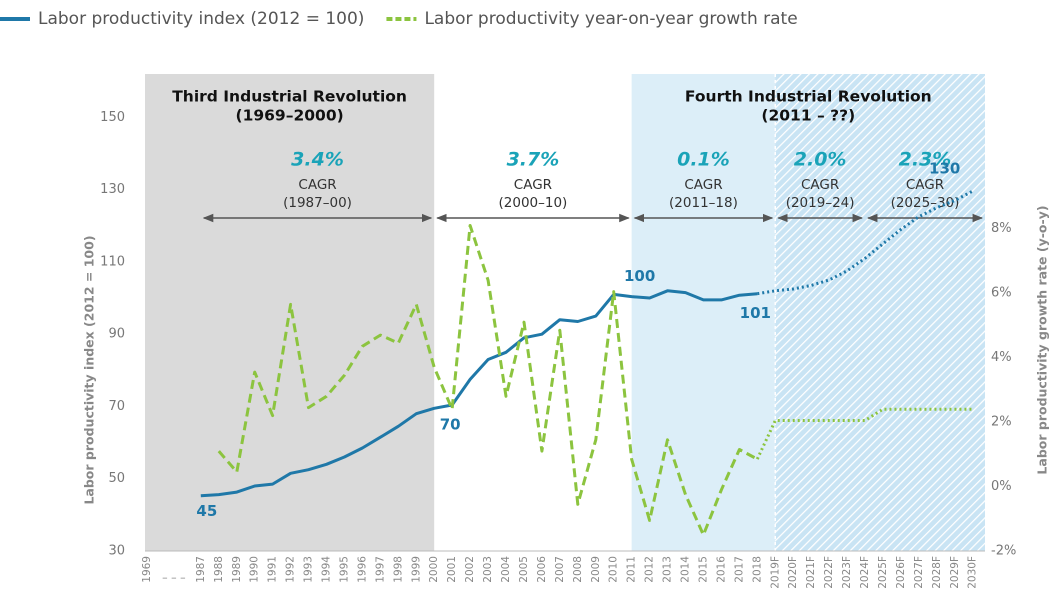 This screenshot has width=1053, height=603. Describe the element at coordinates (362, 569) in the screenshot. I see `x-tick-label: 1996` at that location.